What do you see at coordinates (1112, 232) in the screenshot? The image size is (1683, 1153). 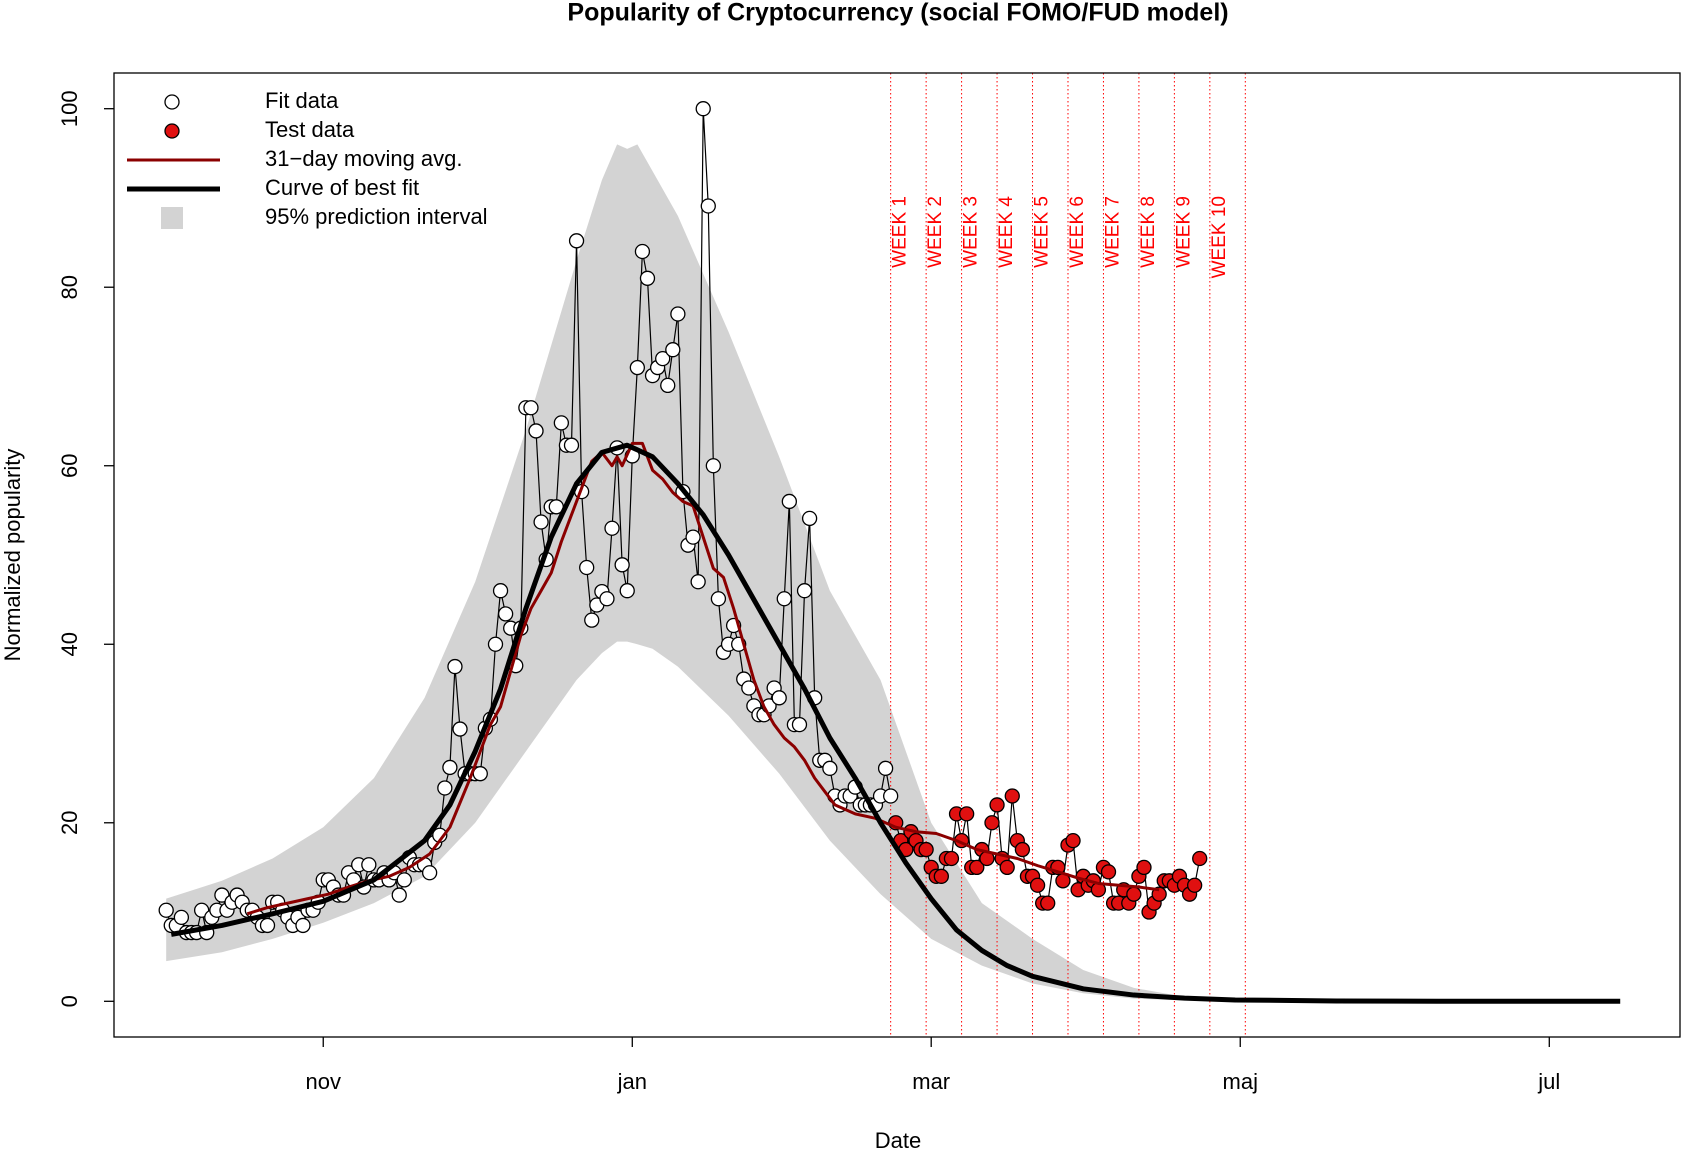 I see `week-label: WEEK 7` at bounding box center [1112, 232].